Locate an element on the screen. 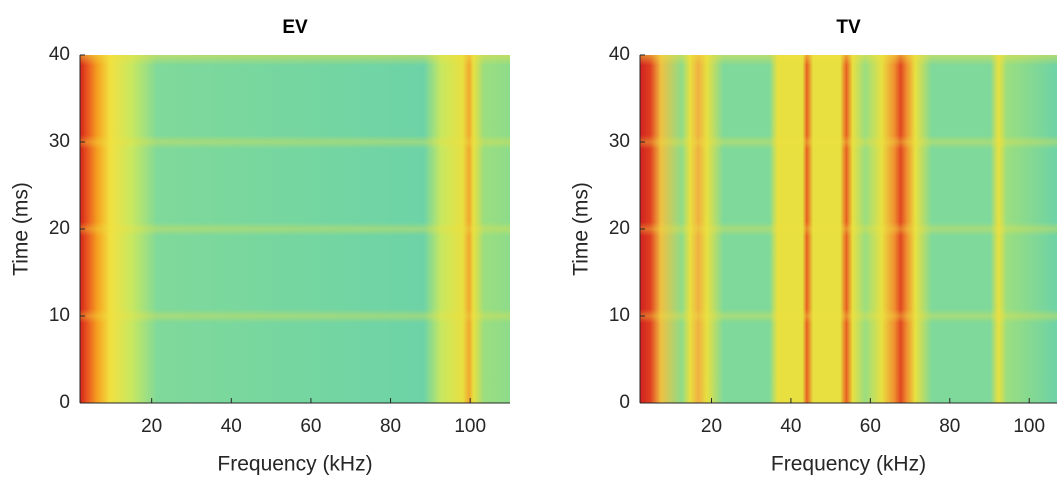 This screenshot has width=1057, height=480. chart-title: EV is located at coordinates (295, 27).